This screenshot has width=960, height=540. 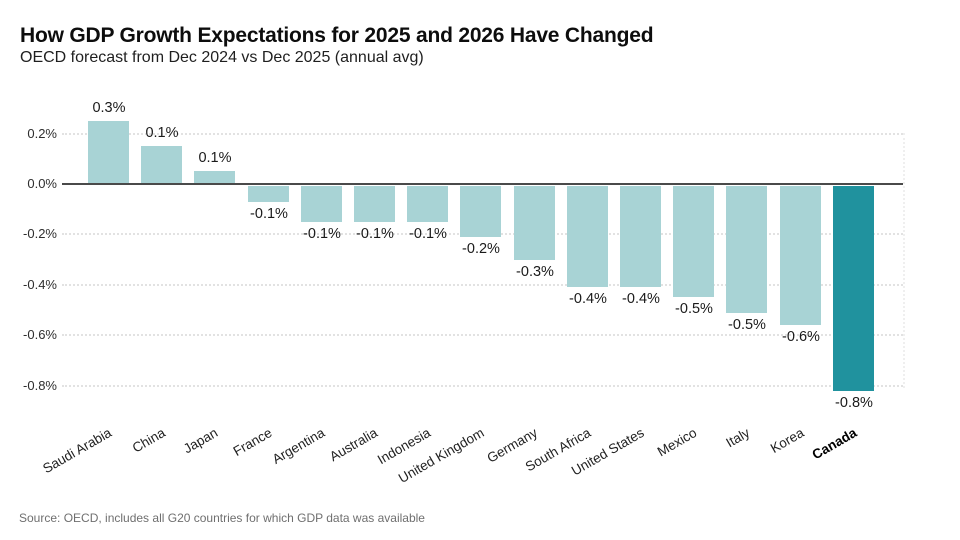 I want to click on bar-china, so click(x=161, y=164).